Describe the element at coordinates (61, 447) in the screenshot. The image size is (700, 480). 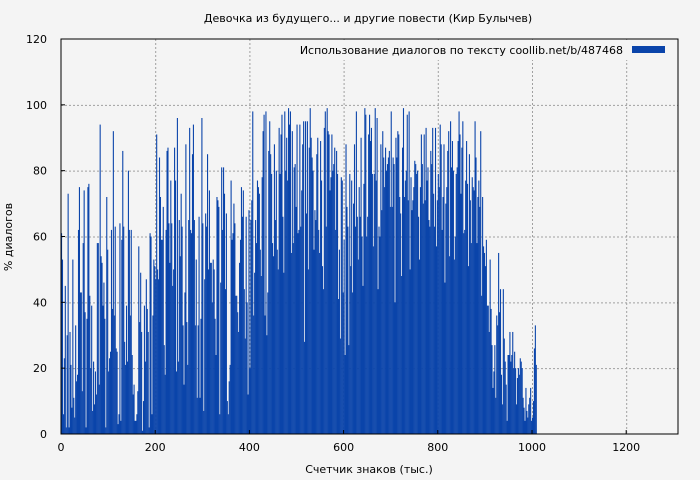
I see `x-tick-label: 0` at that location.